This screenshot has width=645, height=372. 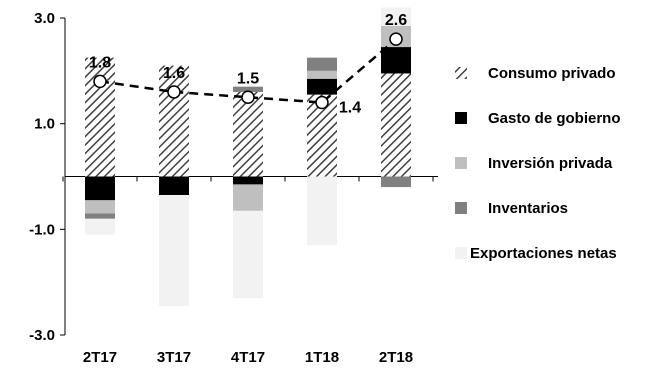 What do you see at coordinates (396, 60) in the screenshot?
I see `bar-gobierno-2T18` at bounding box center [396, 60].